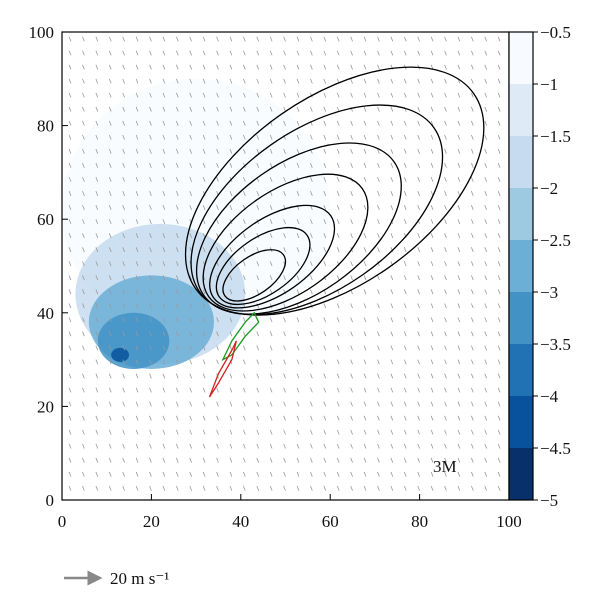 The height and width of the screenshot is (612, 600). I want to click on red-contour, so click(222, 369).